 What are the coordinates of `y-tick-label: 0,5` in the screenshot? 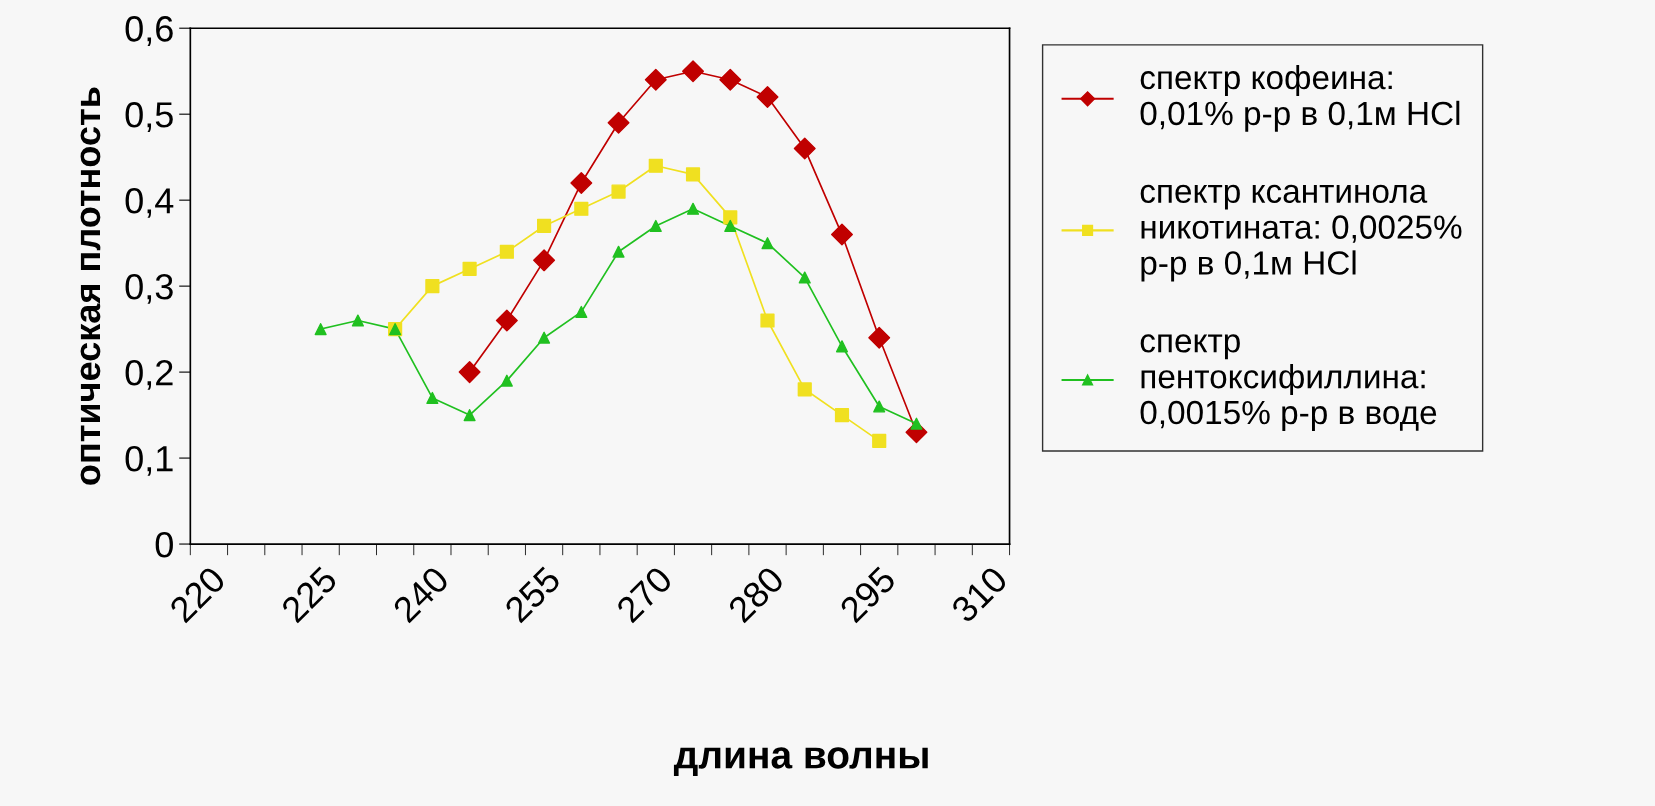 It's located at (149, 117).